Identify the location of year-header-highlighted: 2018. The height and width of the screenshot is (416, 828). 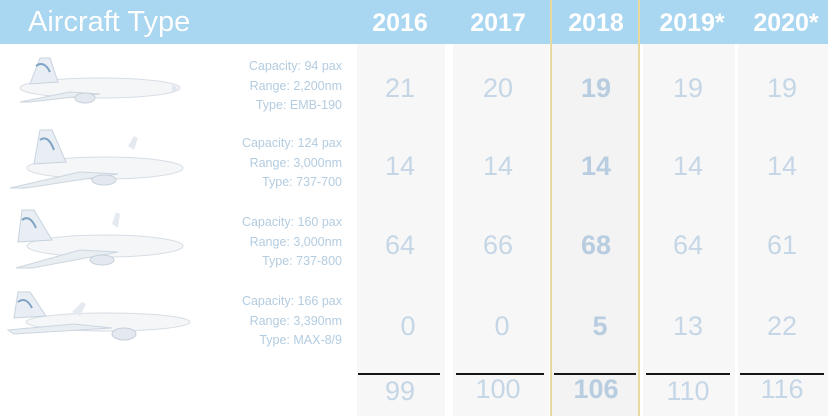
(596, 23).